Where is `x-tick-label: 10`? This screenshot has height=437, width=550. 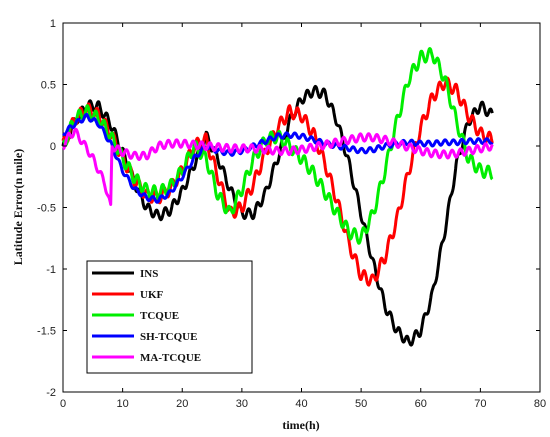 x-tick-label: 10 is located at coordinates (123, 404).